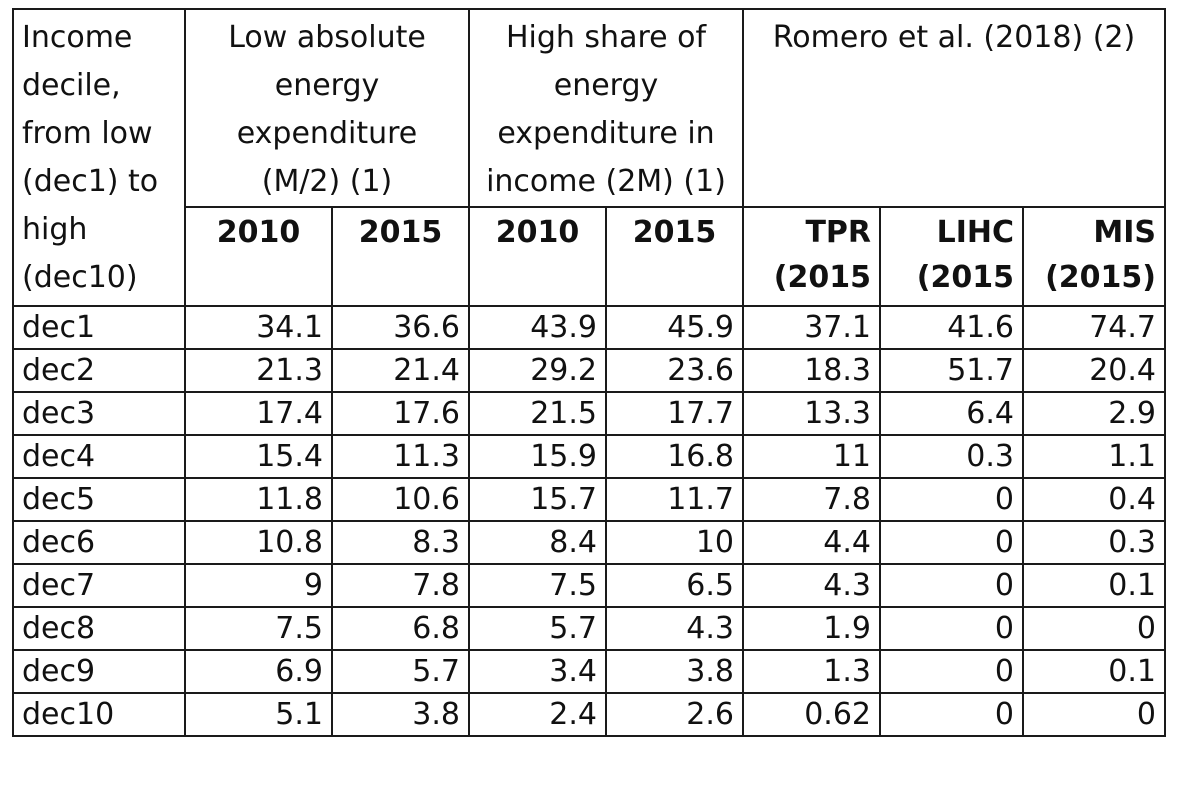 The image size is (1200, 788). Describe the element at coordinates (537, 370) in the screenshot. I see `value-cell: 29.2` at that location.